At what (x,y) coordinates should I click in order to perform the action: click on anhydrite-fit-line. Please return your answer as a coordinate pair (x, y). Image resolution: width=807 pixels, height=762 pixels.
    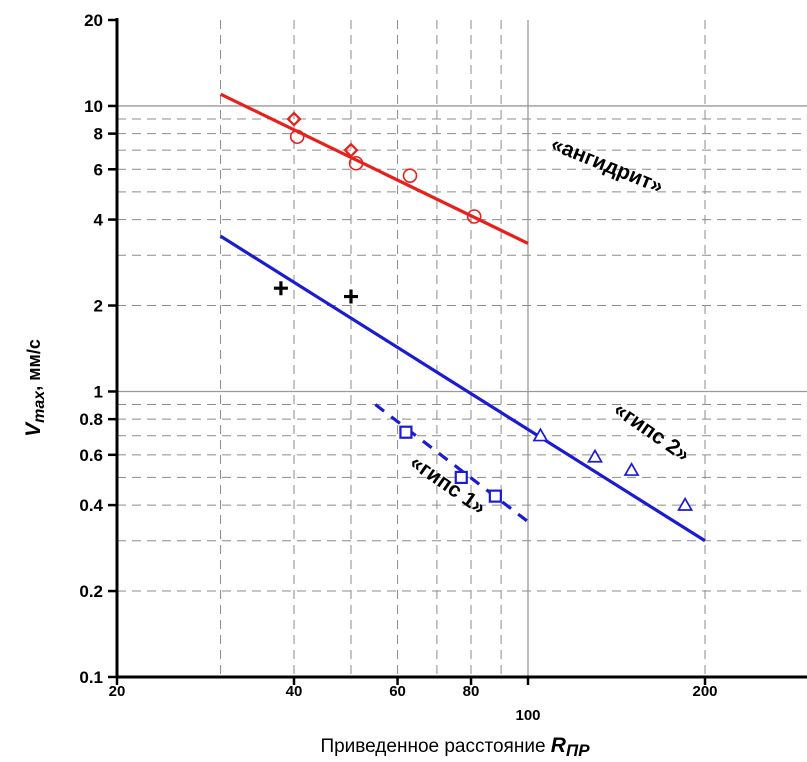
    Looking at the image, I should click on (374, 168).